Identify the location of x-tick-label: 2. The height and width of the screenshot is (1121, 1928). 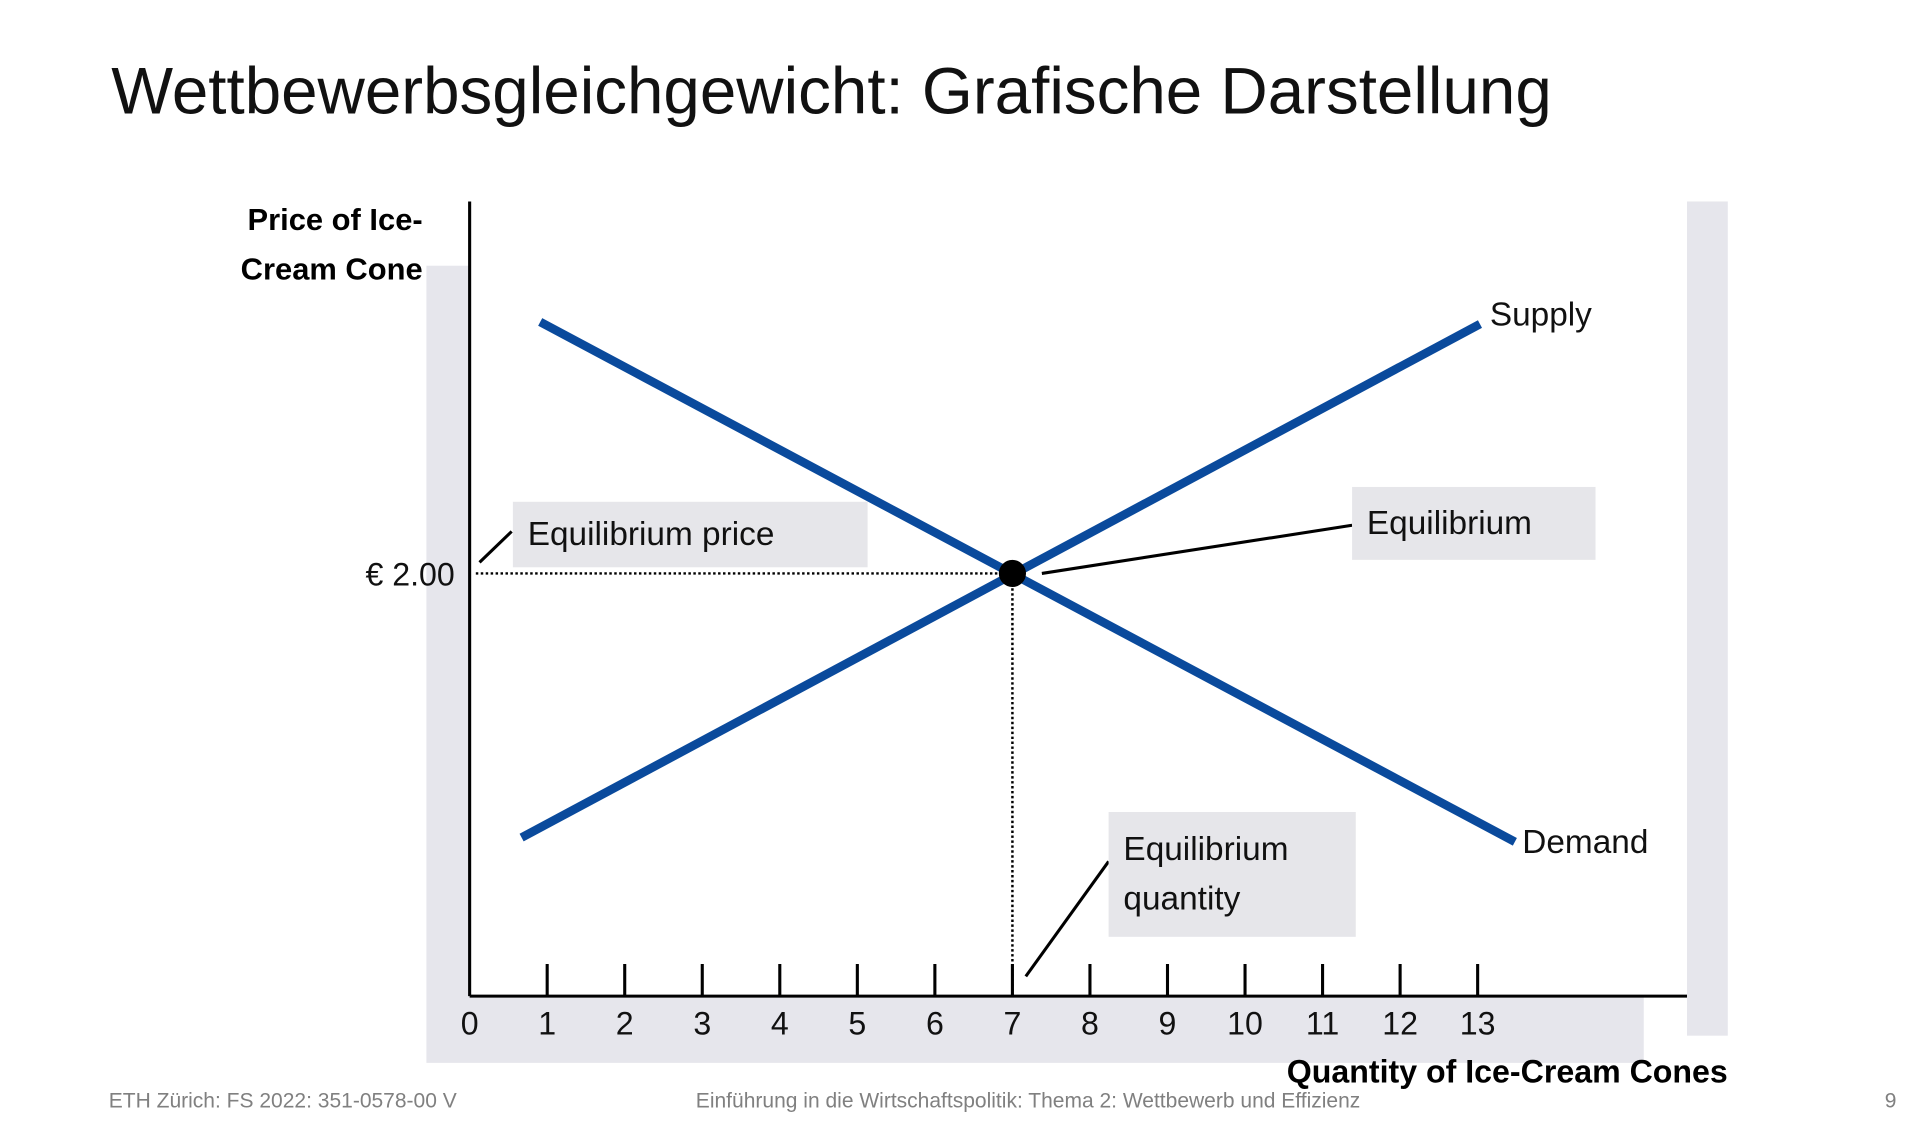
(625, 1023).